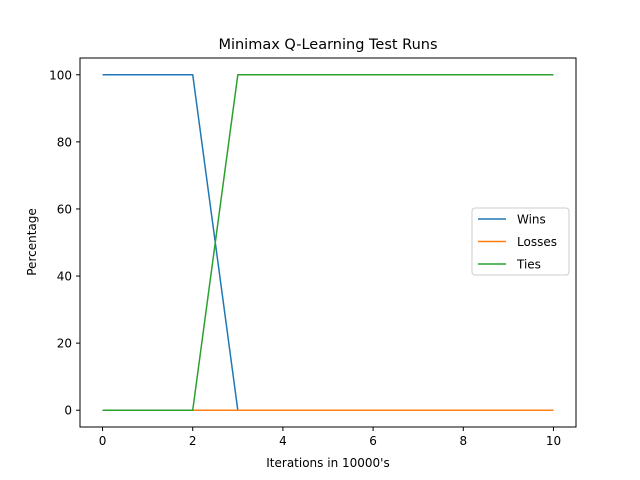  What do you see at coordinates (528, 265) in the screenshot?
I see `legend-label-ties: Ties` at bounding box center [528, 265].